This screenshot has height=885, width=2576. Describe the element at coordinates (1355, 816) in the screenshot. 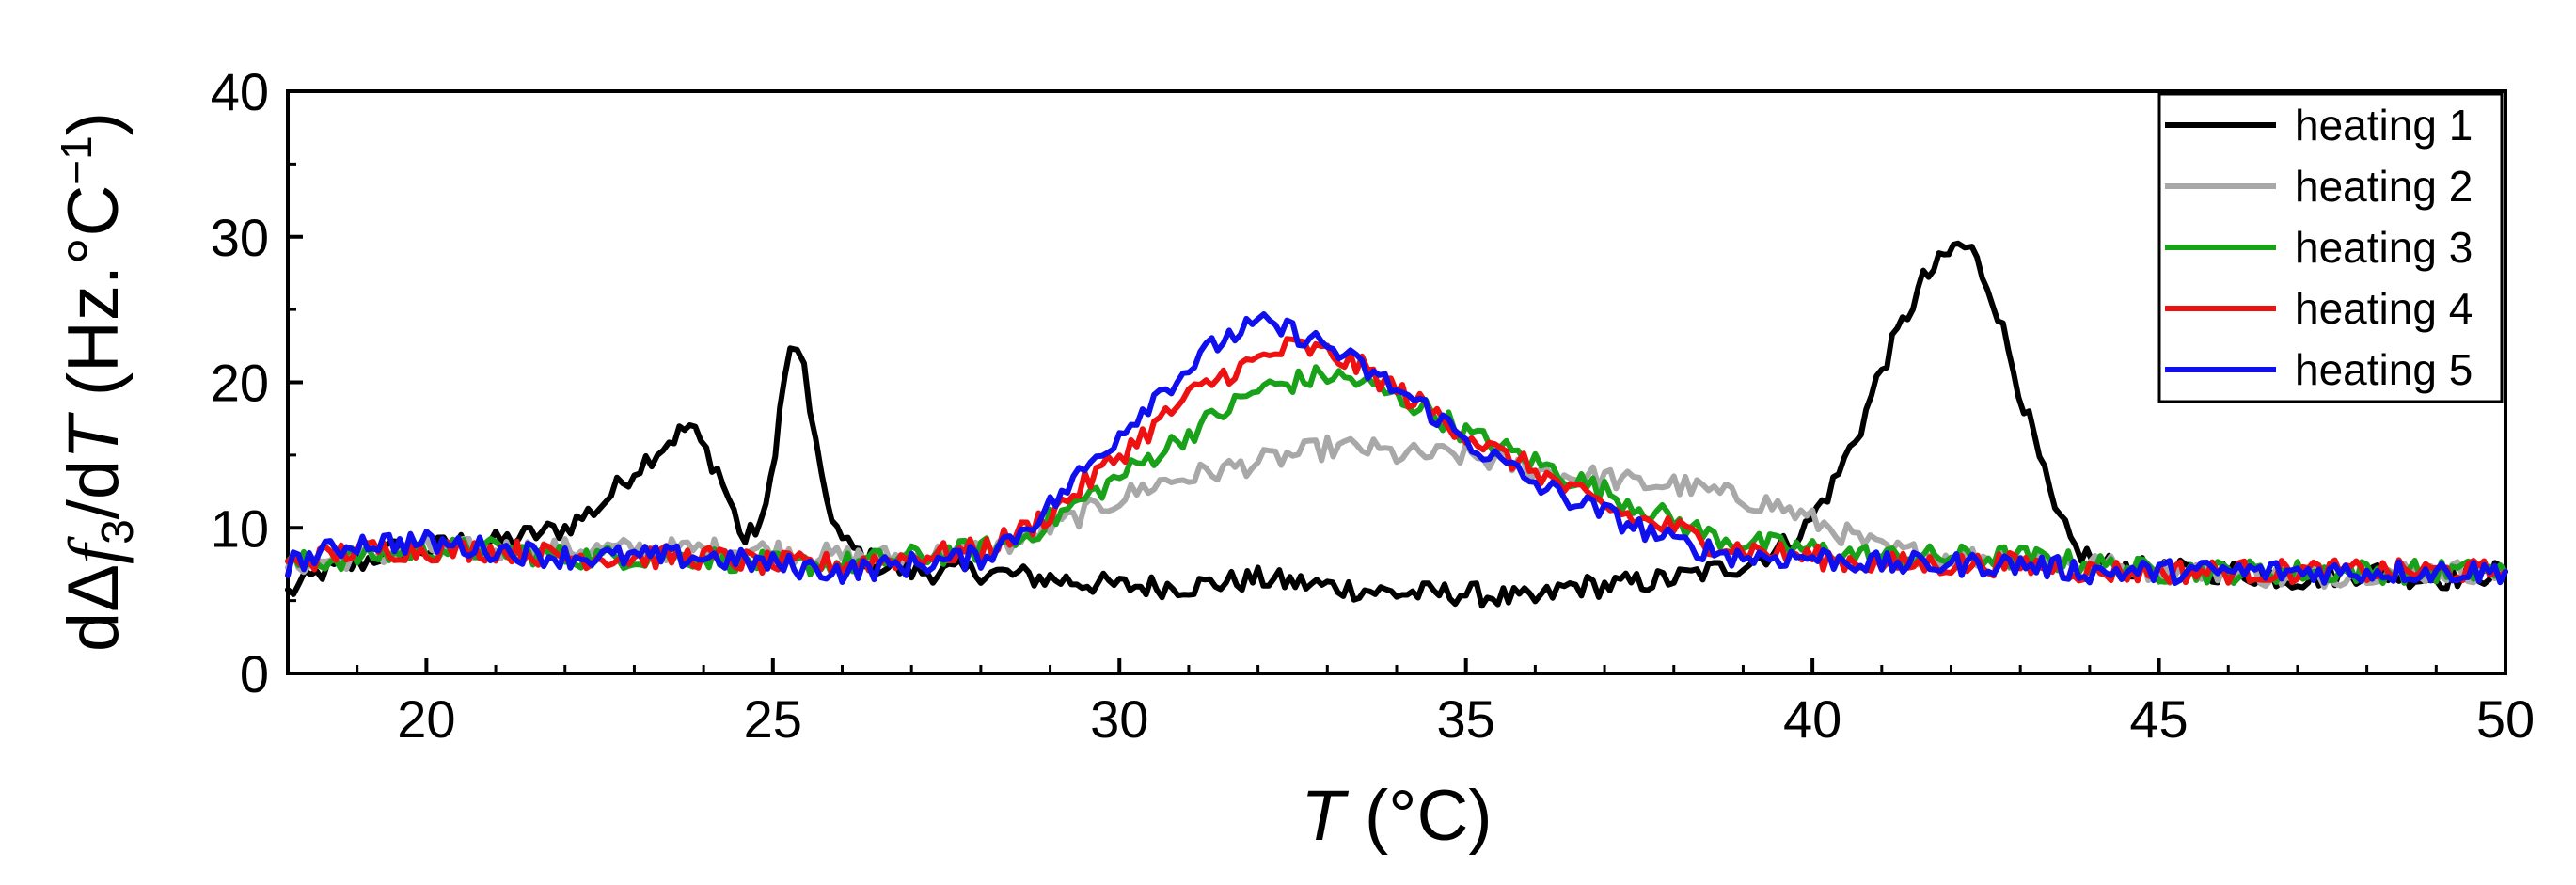

I see `x-title-space` at that location.